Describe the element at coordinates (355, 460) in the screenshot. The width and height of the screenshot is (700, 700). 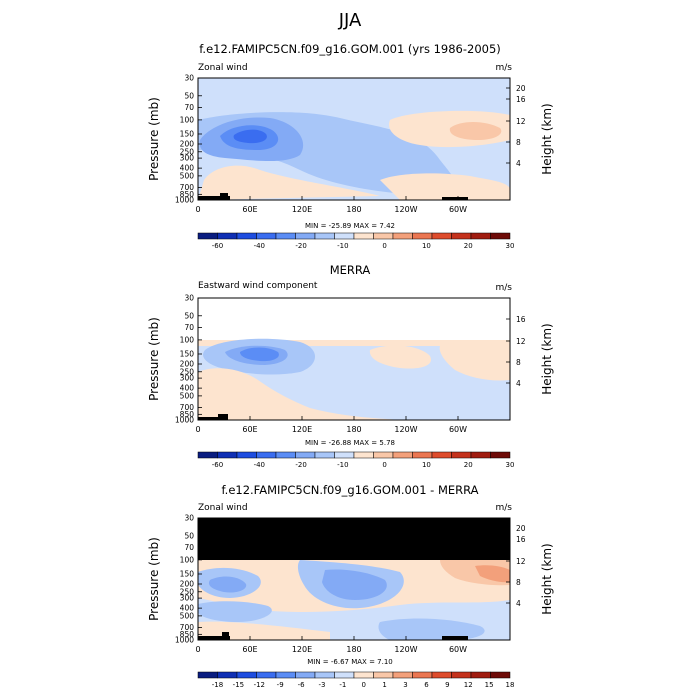
I see `panel2-colorbar: -60 -40 -20 -10 0 10 20 30` at that location.